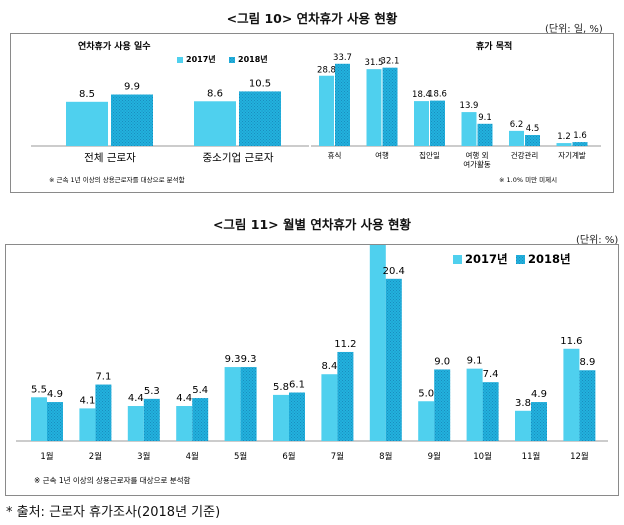 Image resolution: width=624 pixels, height=525 pixels. What do you see at coordinates (143, 456) in the screenshot?
I see `category-label-month-3: 3월` at bounding box center [143, 456].